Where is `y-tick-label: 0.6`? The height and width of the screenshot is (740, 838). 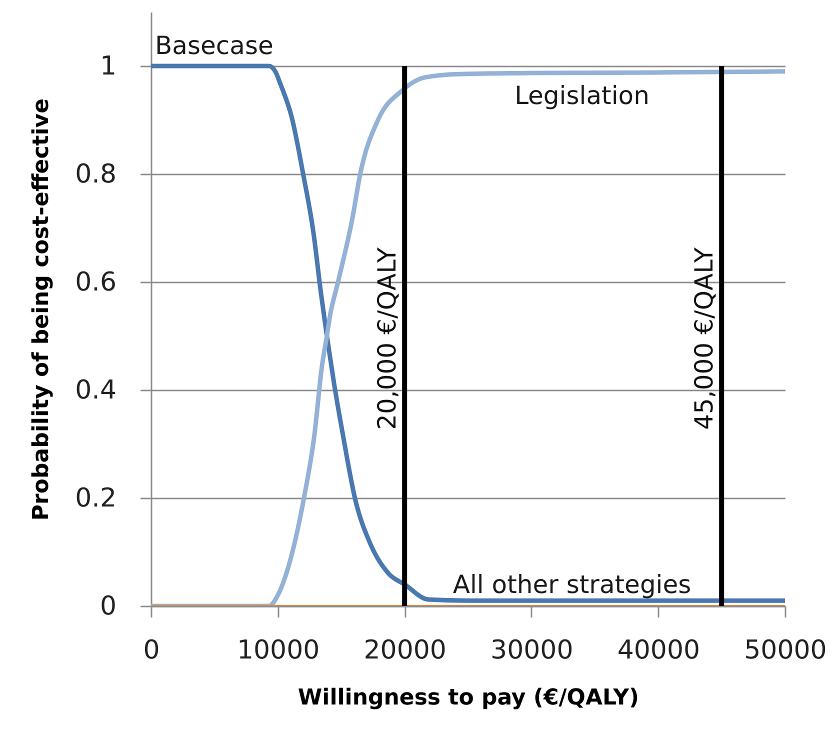
y-tick-label: 0.6 is located at coordinates (95, 283).